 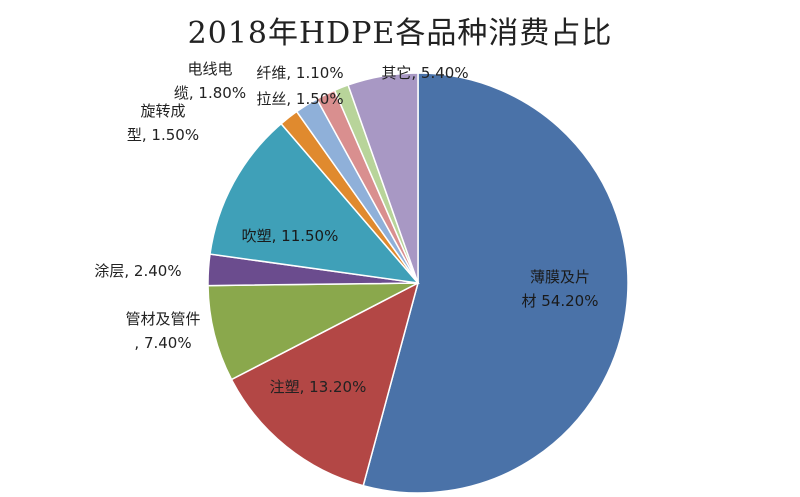 What do you see at coordinates (290, 236) in the screenshot?
I see `slice-label-4: 吹塑, 11.50%` at bounding box center [290, 236].